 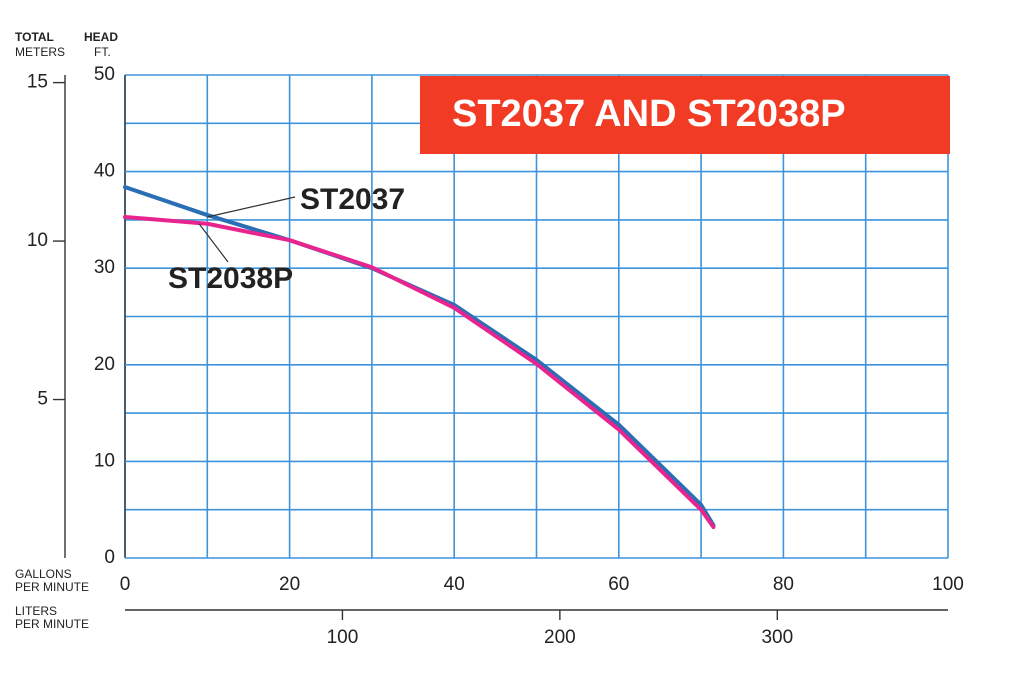 What do you see at coordinates (37, 240) in the screenshot?
I see `y2-tick-label: 10` at bounding box center [37, 240].